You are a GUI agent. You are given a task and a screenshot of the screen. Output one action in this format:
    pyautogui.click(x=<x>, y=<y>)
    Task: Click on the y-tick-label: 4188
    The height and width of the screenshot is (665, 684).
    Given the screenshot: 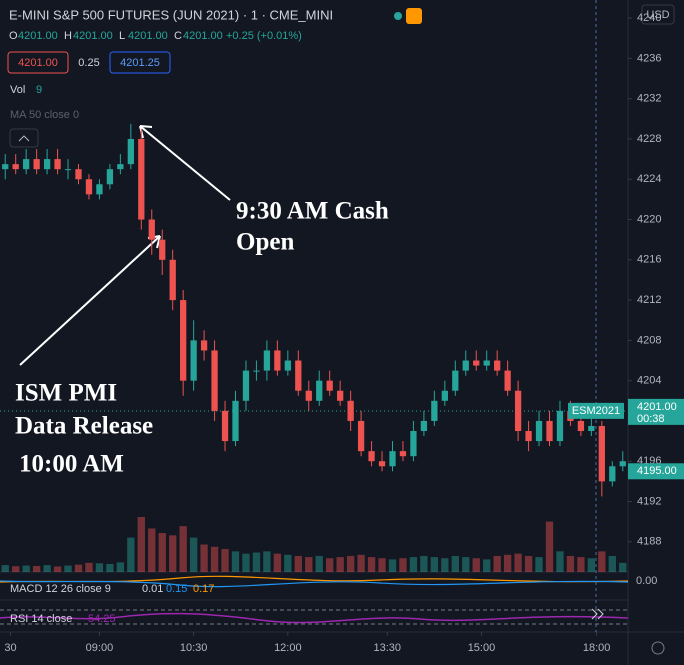 What is the action you would take?
    pyautogui.click(x=649, y=542)
    